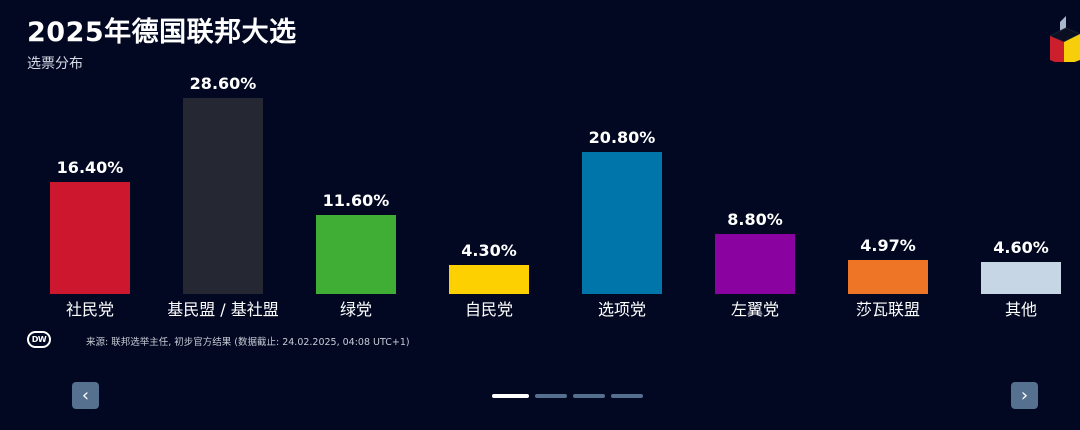 This screenshot has width=1080, height=430. I want to click on category-label: 基民盟 / 基社盟, so click(223, 309).